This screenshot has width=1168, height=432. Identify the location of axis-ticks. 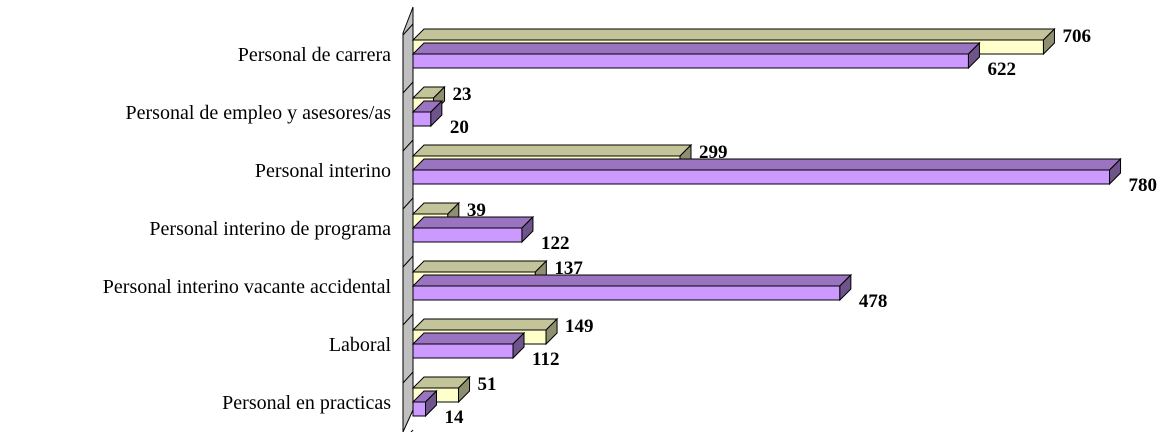
(408, 227).